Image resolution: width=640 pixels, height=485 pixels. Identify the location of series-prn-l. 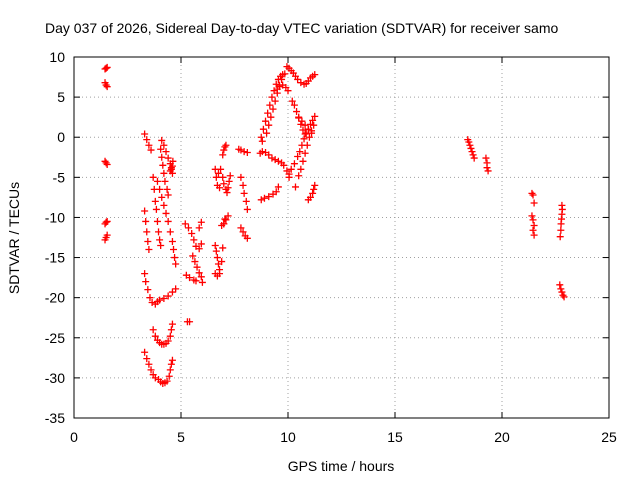
(273, 107).